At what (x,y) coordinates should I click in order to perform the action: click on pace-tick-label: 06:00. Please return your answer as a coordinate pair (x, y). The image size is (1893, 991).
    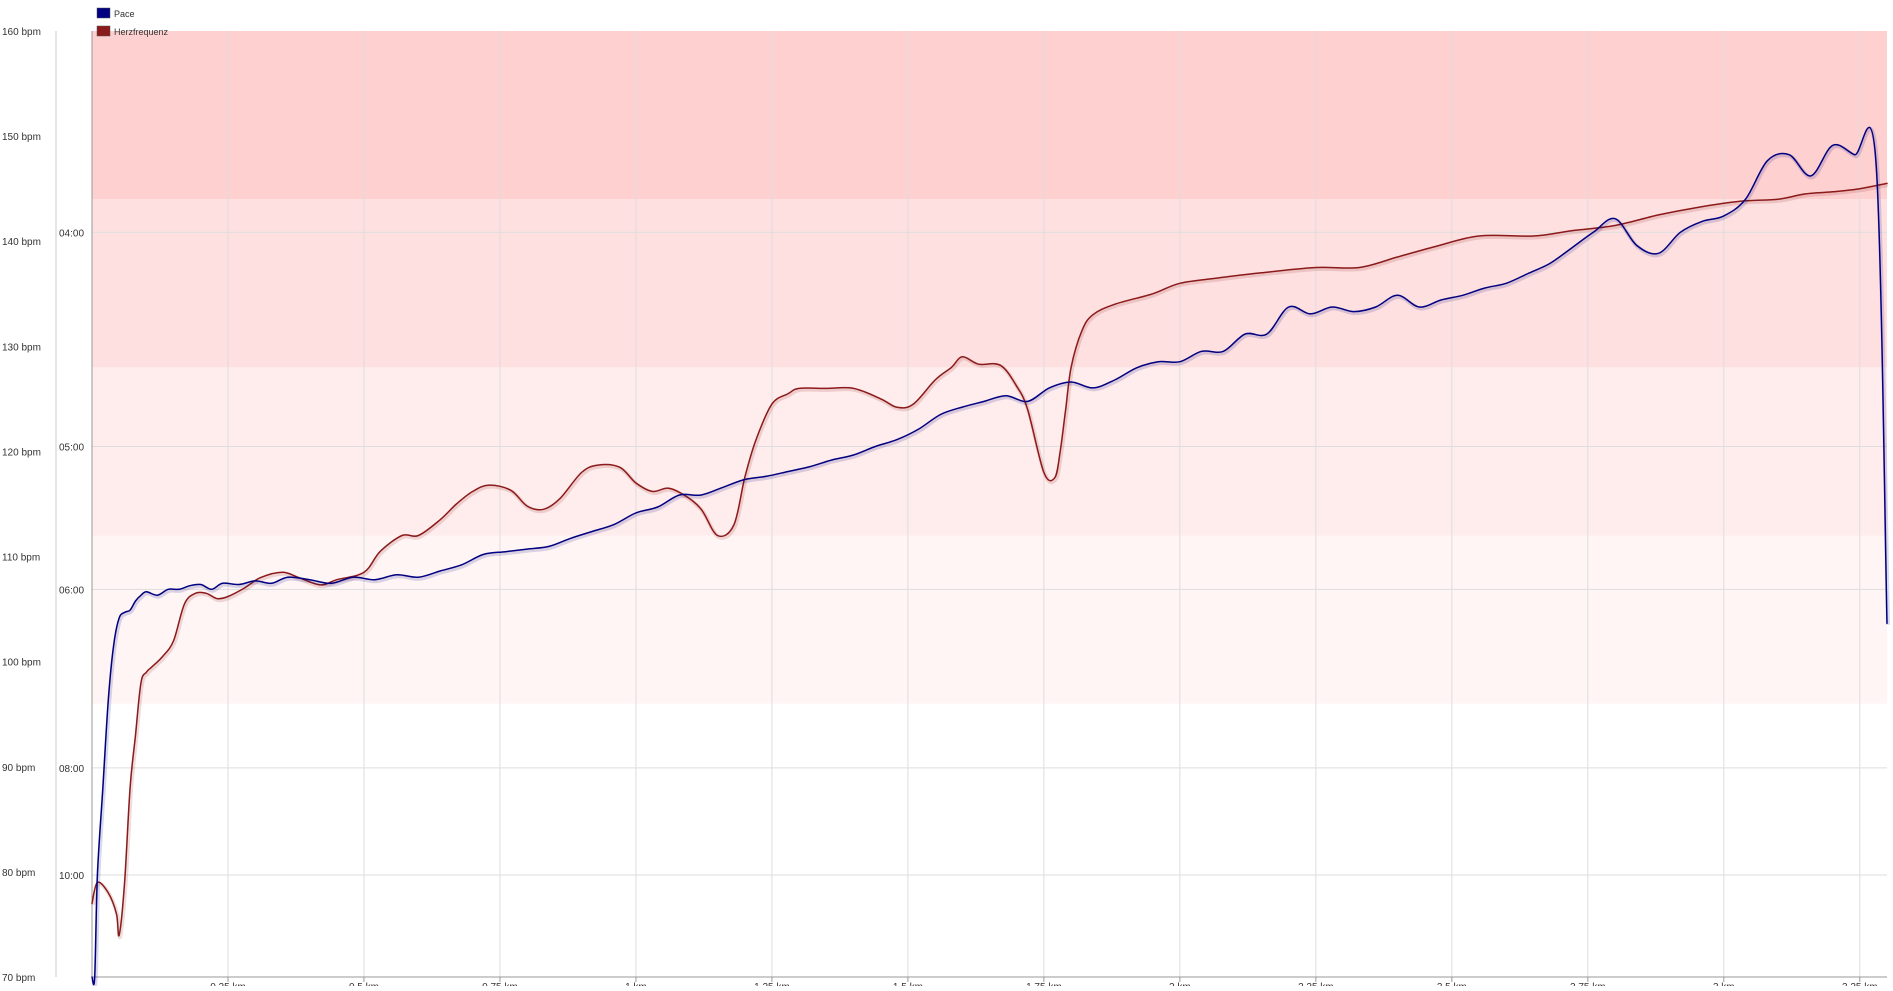
    Looking at the image, I should click on (71, 590).